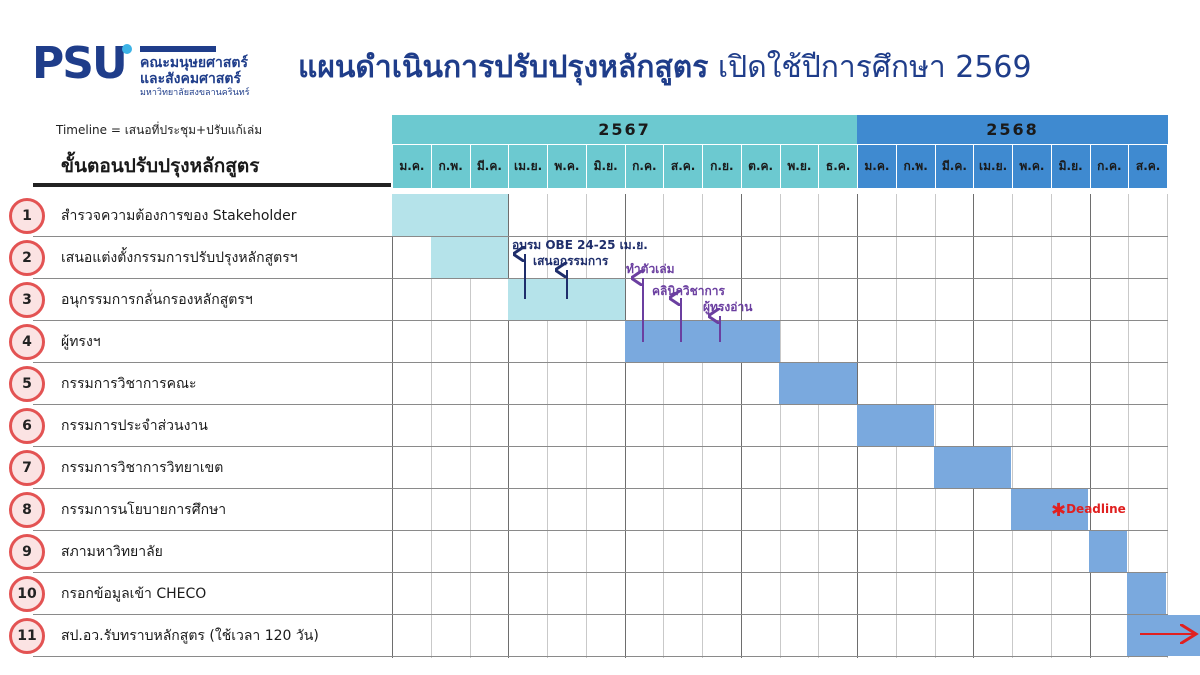 This screenshot has height=675, width=1200. Describe the element at coordinates (760, 166) in the screenshot. I see `month-header-cell: ต.ค.` at that location.